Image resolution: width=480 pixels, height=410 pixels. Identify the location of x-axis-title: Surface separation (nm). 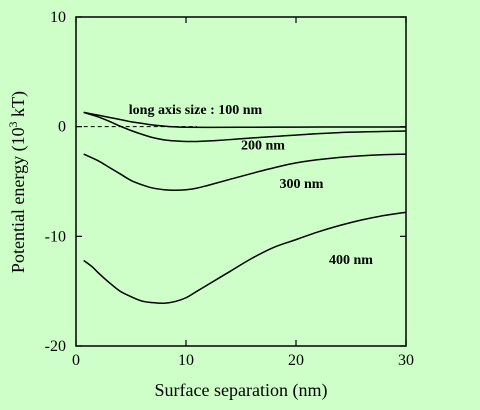
(241, 390).